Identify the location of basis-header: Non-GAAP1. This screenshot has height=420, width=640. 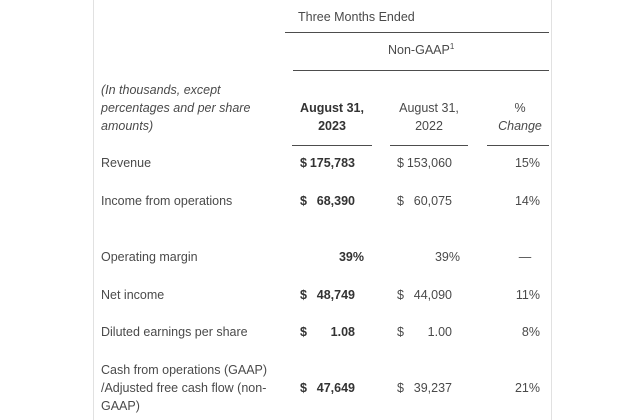
(421, 50).